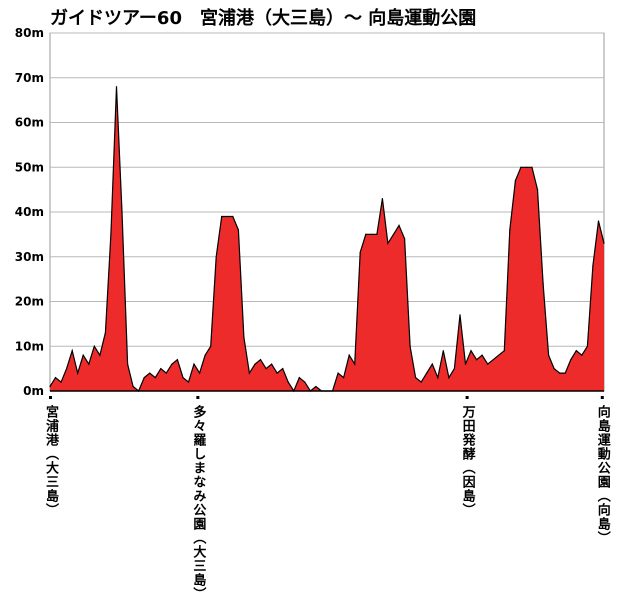 This screenshot has height=608, width=625. What do you see at coordinates (263, 18) in the screenshot?
I see `chart-title: ガイドツアー60 宮浦港（大三島）～ 向島運動公園` at bounding box center [263, 18].